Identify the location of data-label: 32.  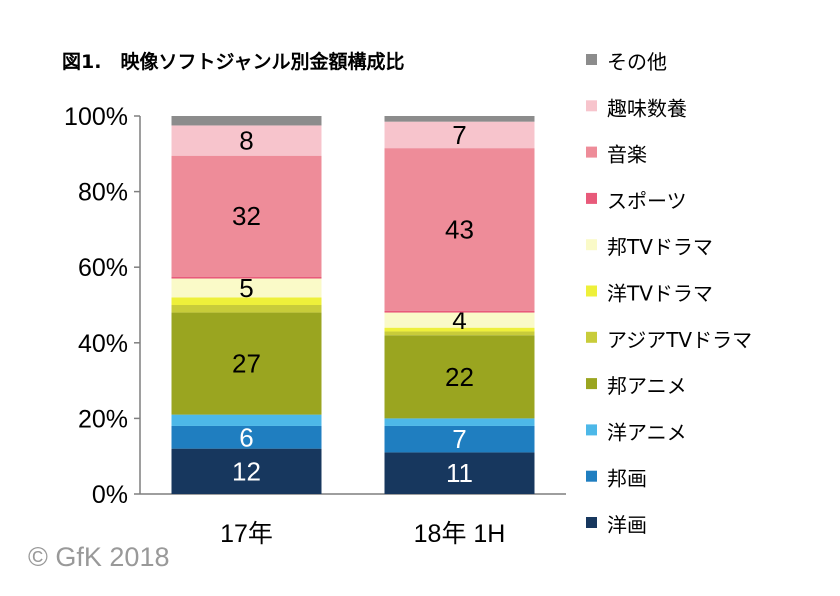
(246, 216).